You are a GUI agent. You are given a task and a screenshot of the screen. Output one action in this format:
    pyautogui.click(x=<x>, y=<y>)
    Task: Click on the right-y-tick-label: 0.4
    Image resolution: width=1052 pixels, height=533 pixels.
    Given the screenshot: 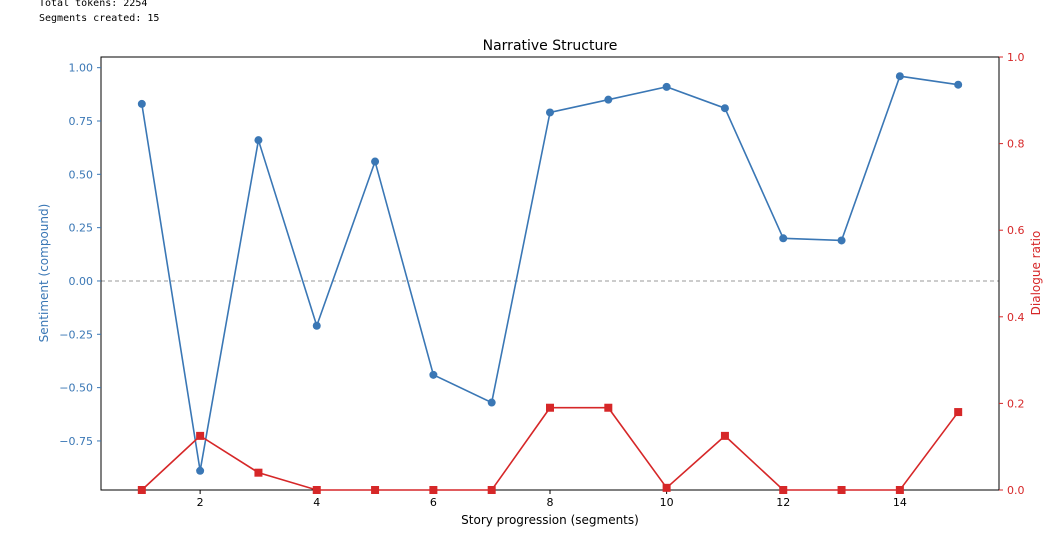 What is the action you would take?
    pyautogui.click(x=1016, y=317)
    